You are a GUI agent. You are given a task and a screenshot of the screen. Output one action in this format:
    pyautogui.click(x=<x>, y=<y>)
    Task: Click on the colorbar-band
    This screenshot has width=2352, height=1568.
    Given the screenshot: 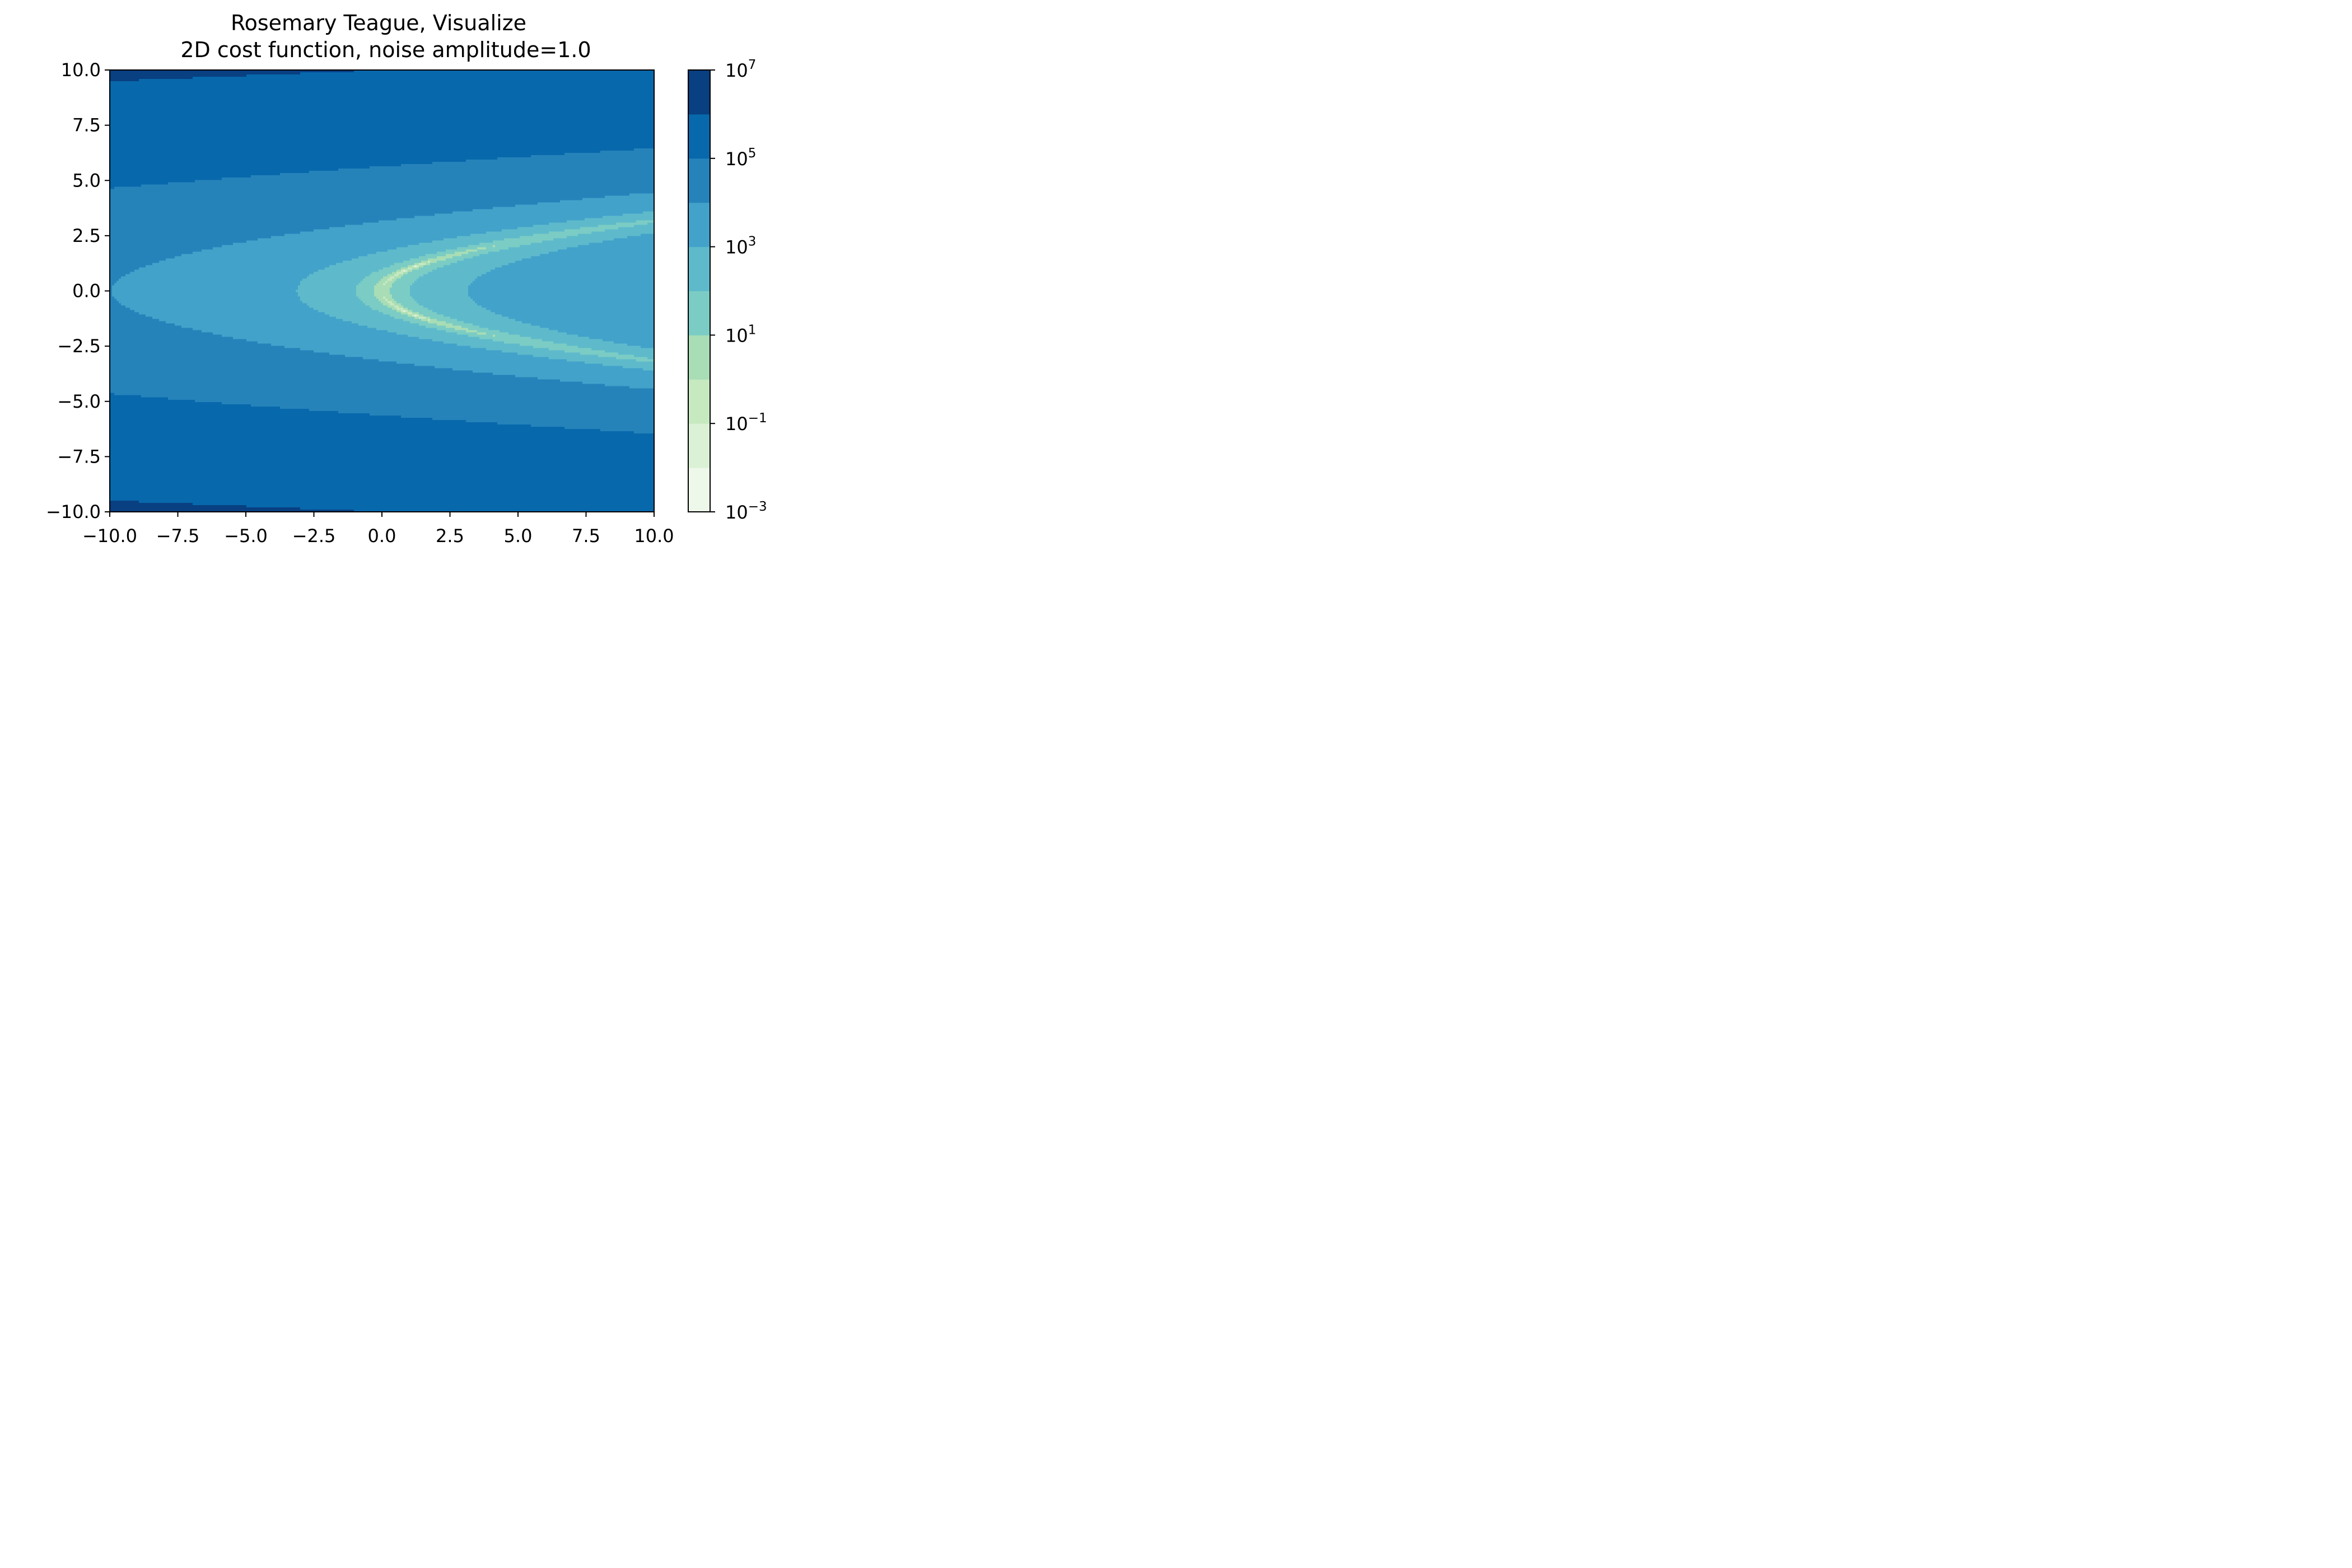 What is the action you would take?
    pyautogui.click(x=699, y=313)
    